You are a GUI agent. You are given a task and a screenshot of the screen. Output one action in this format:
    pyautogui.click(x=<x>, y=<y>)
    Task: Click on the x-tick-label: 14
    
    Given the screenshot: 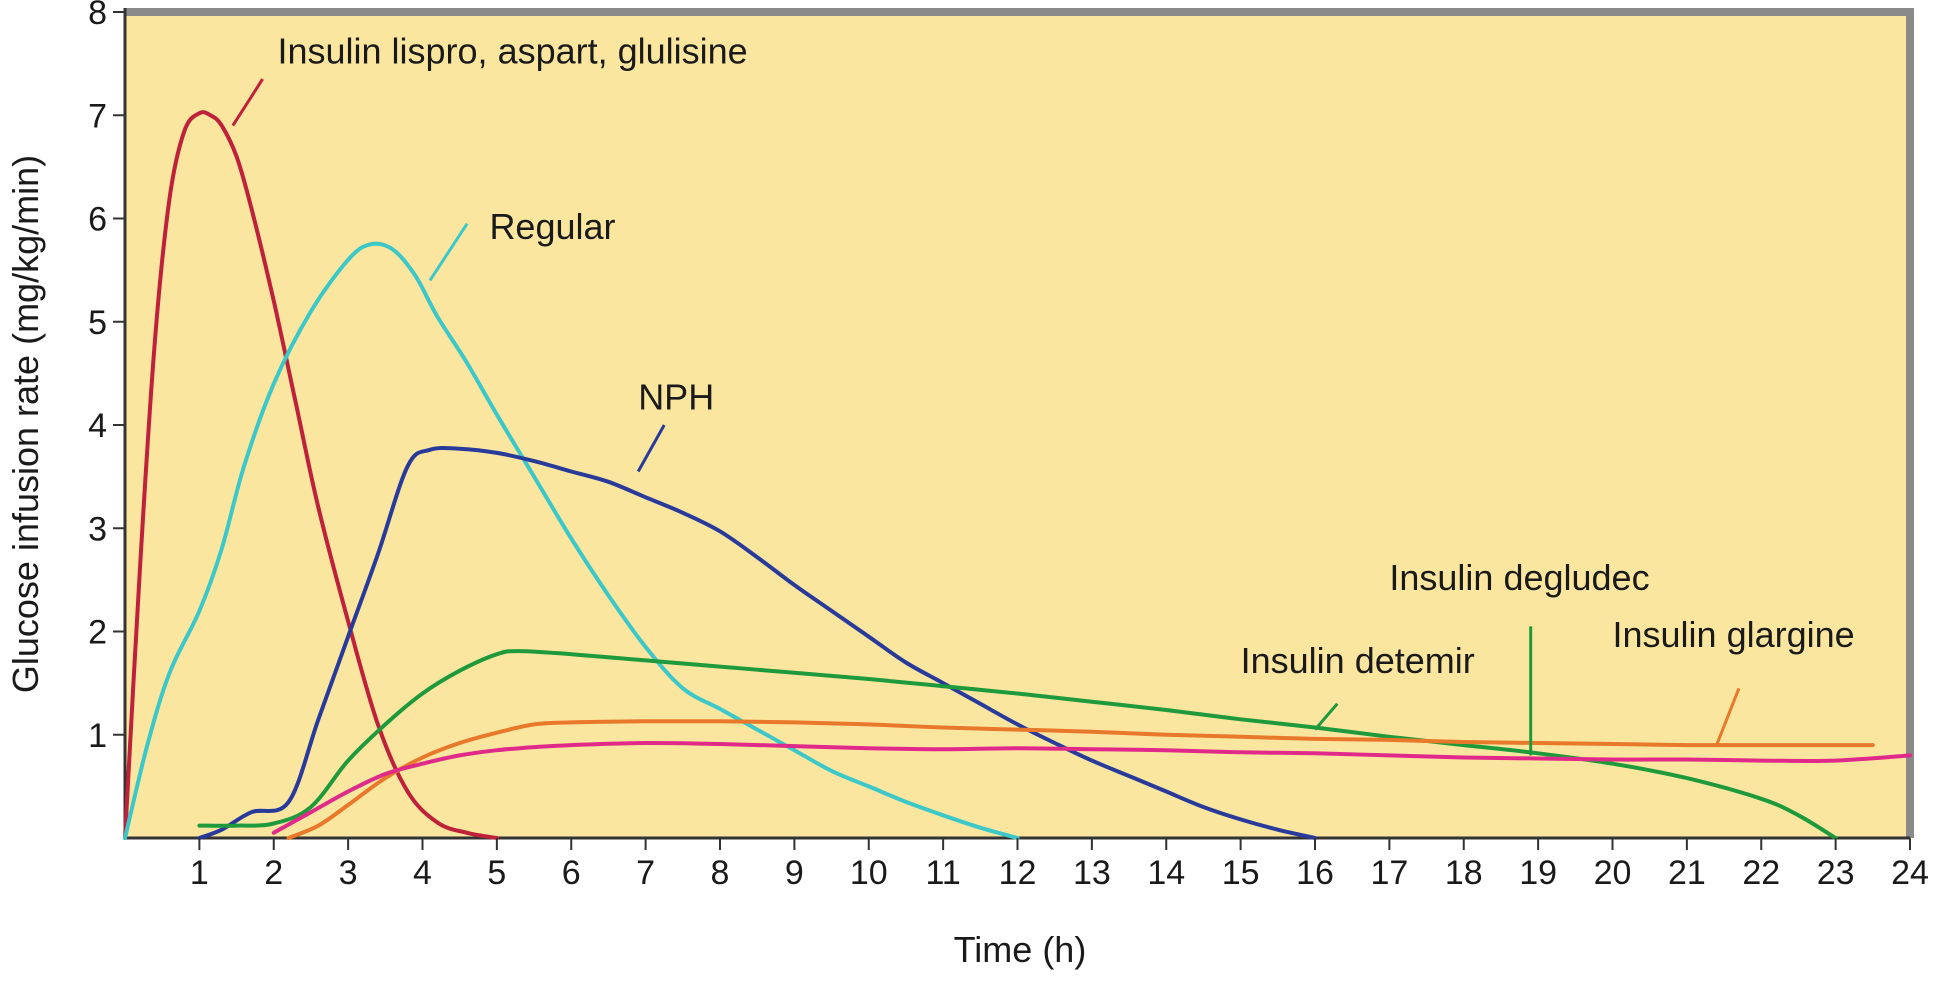 What is the action you would take?
    pyautogui.click(x=1166, y=873)
    